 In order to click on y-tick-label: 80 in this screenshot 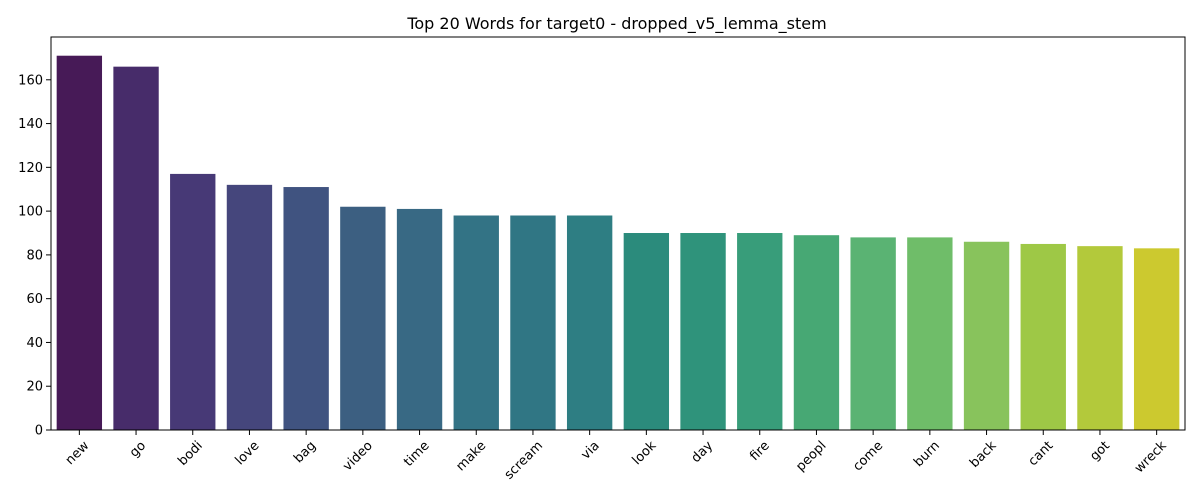, I will do `click(34, 255)`.